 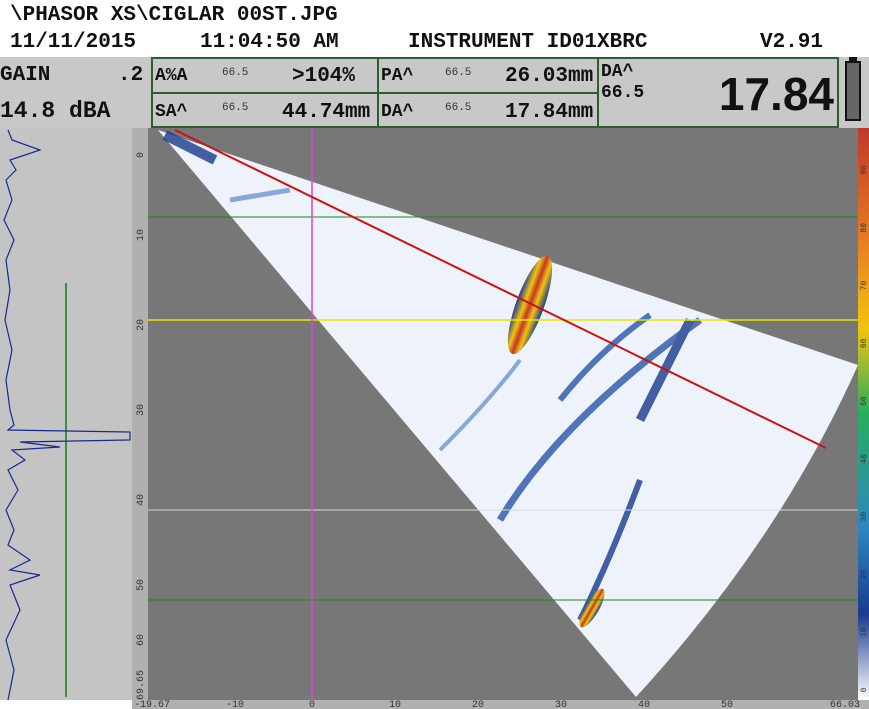 I want to click on reading-value: 17.84mm, so click(x=549, y=112).